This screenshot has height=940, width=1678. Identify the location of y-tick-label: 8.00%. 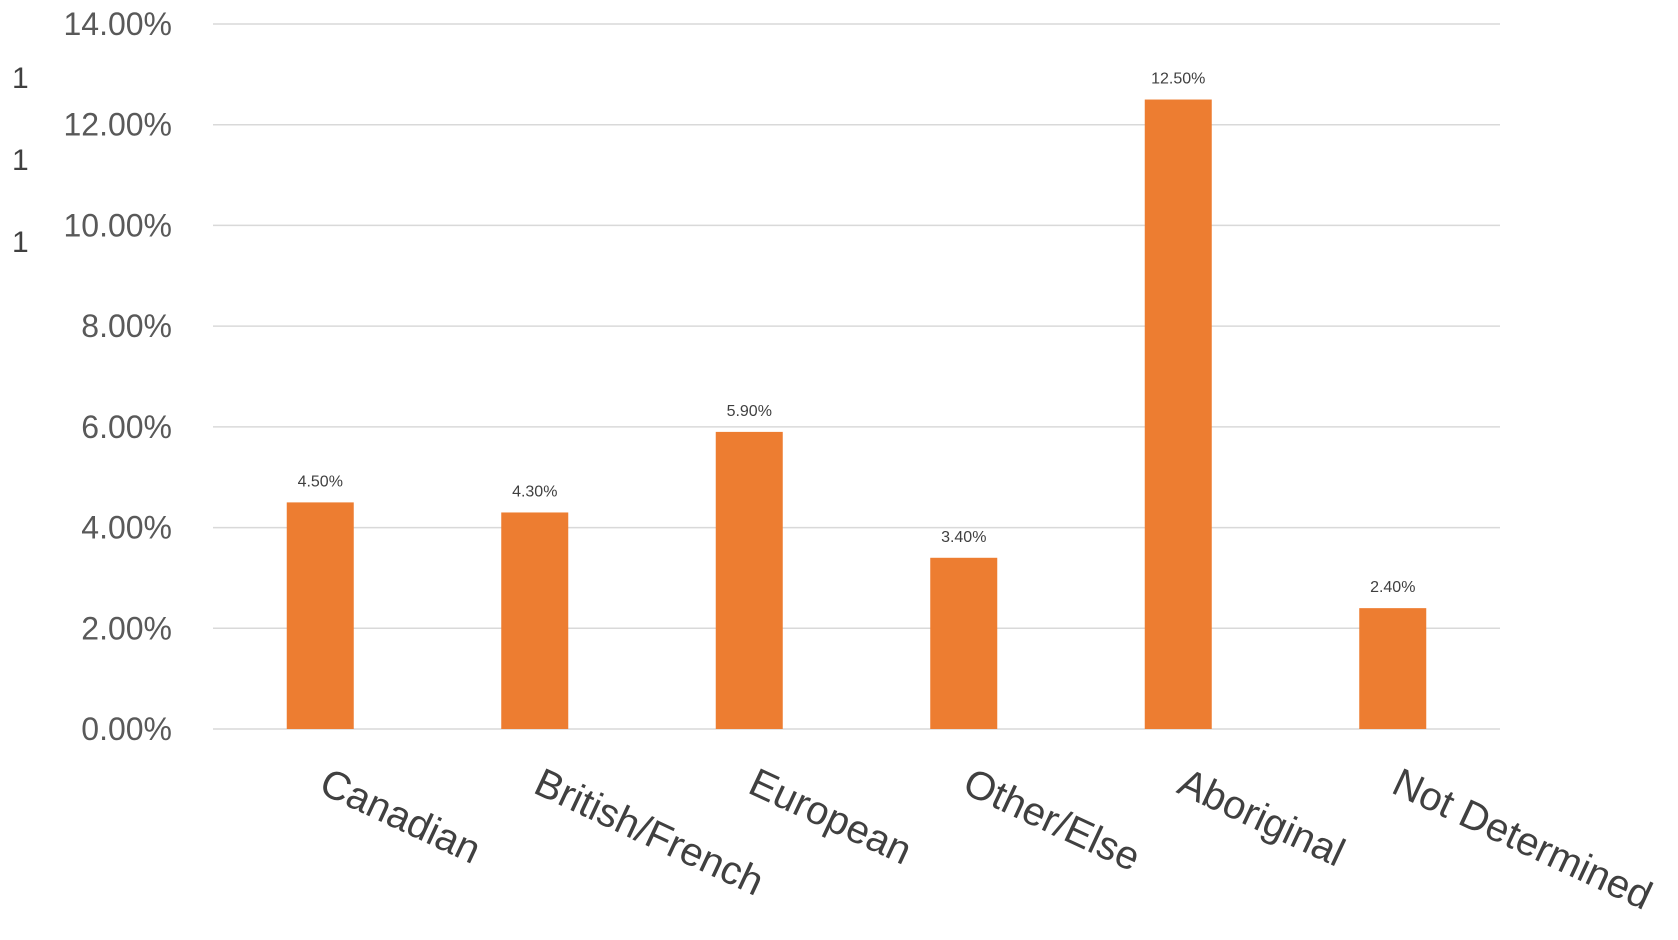
(126, 326).